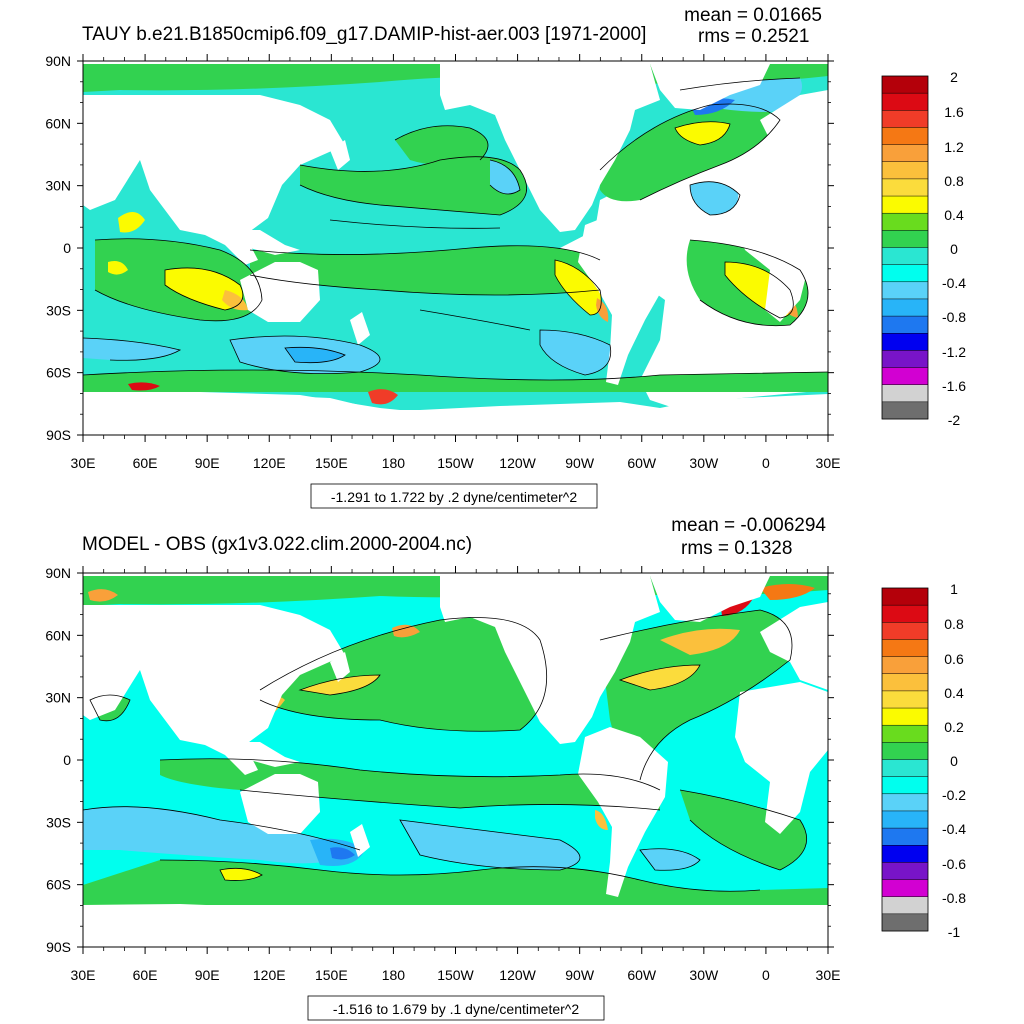 This screenshot has width=1024, height=1024. What do you see at coordinates (394, 975) in the screenshot?
I see `x-tick-label: 180` at bounding box center [394, 975].